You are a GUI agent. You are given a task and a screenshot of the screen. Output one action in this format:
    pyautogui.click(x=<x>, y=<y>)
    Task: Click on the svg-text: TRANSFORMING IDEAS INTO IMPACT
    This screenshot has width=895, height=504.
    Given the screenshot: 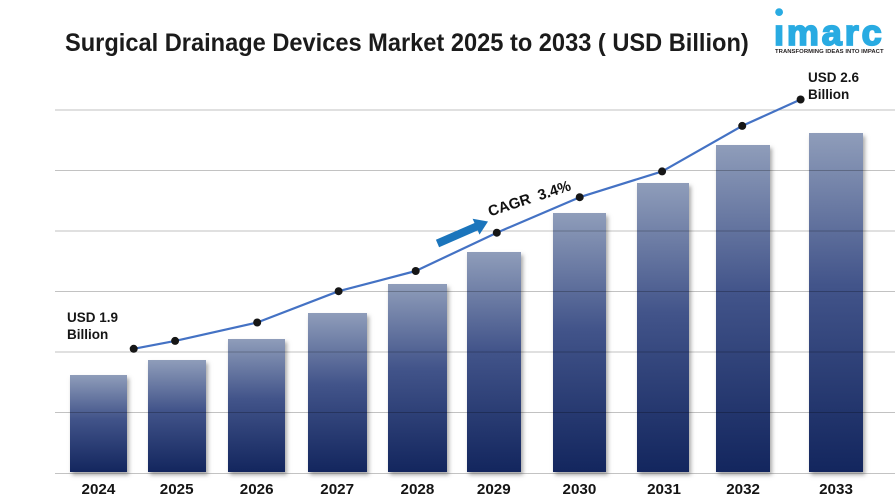 What is the action you would take?
    pyautogui.click(x=829, y=52)
    